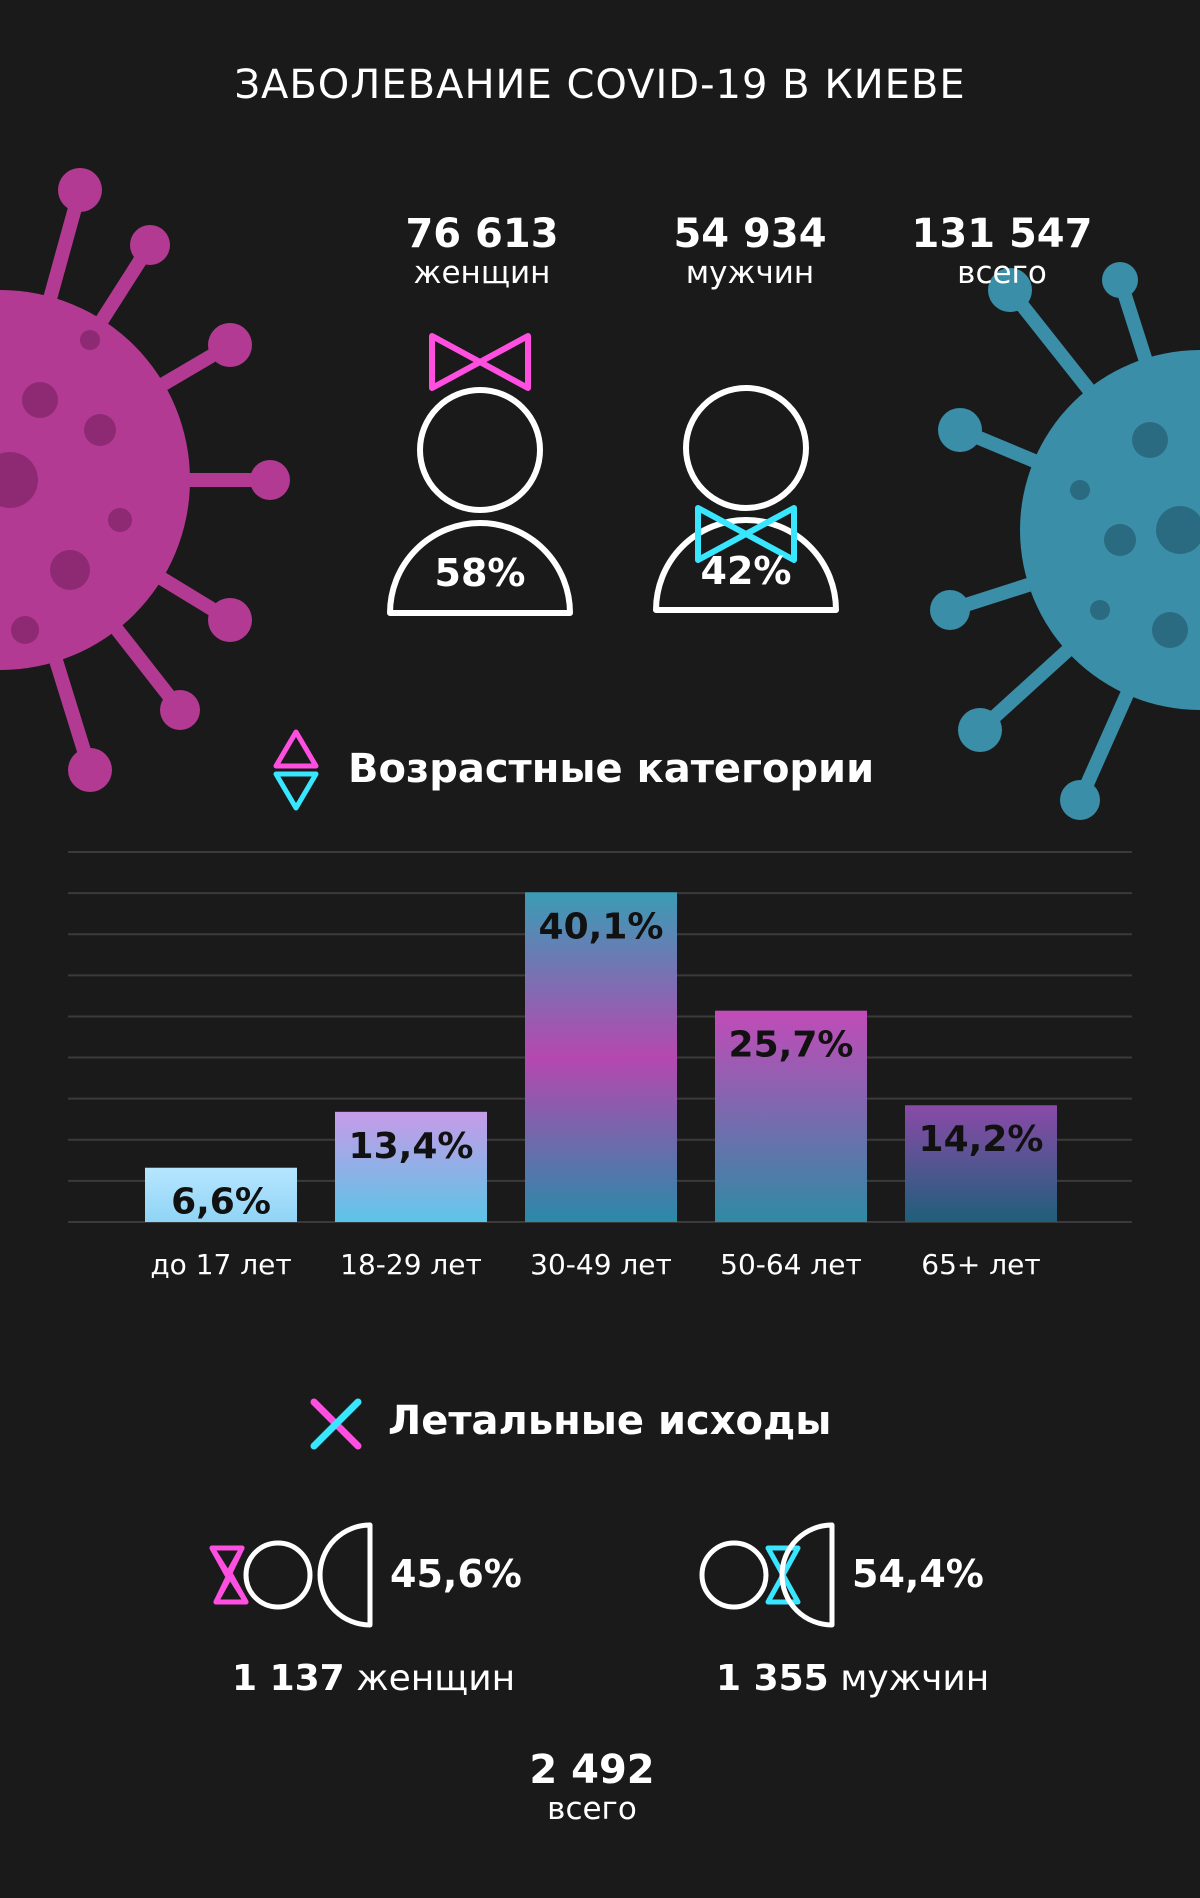  Describe the element at coordinates (611, 769) in the screenshot. I see `age-section-title: Возрастные категории` at that location.